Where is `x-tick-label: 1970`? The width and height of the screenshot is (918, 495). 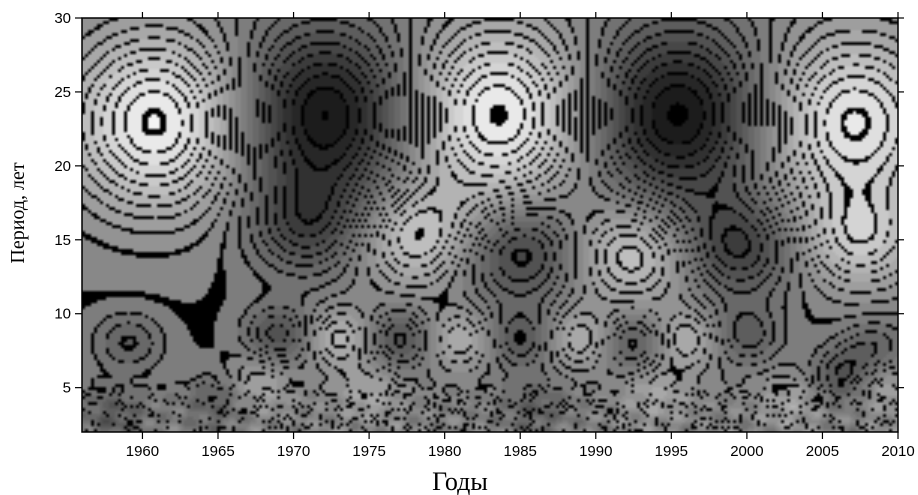
x-tick-label: 1970 is located at coordinates (293, 451).